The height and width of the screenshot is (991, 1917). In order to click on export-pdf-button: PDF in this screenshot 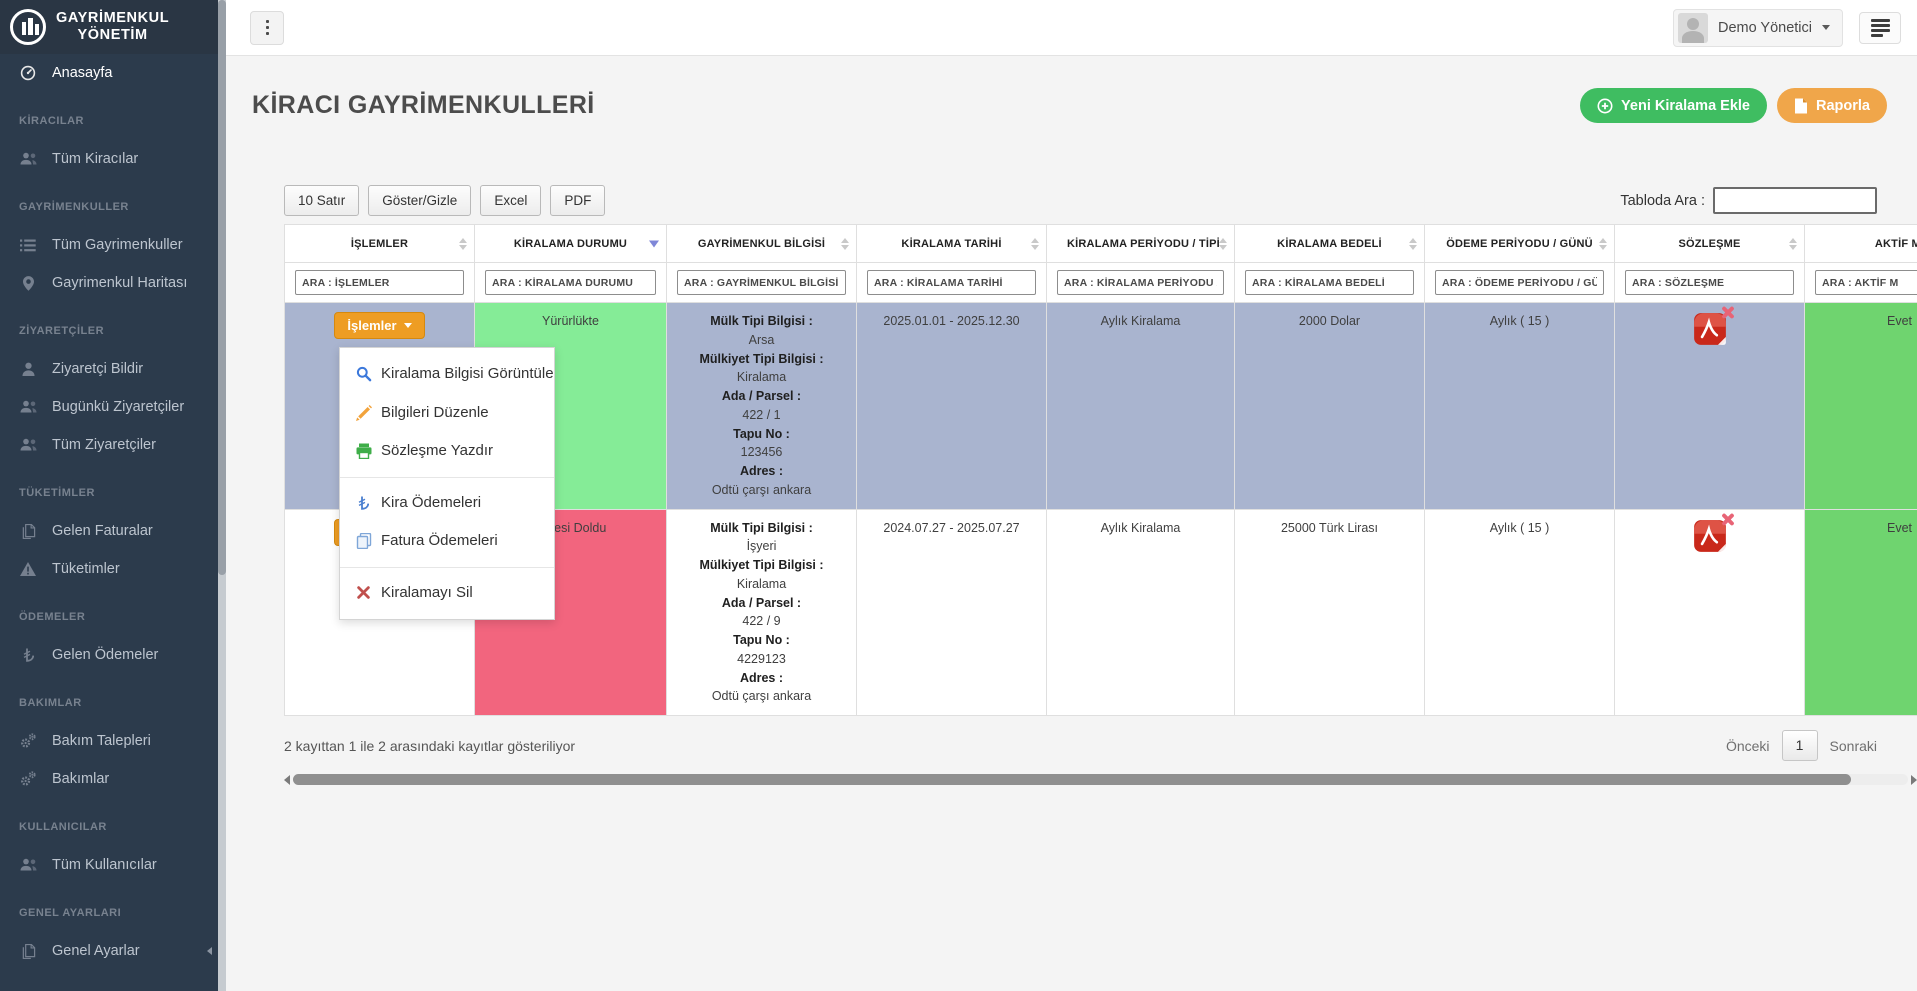, I will do `click(578, 200)`.